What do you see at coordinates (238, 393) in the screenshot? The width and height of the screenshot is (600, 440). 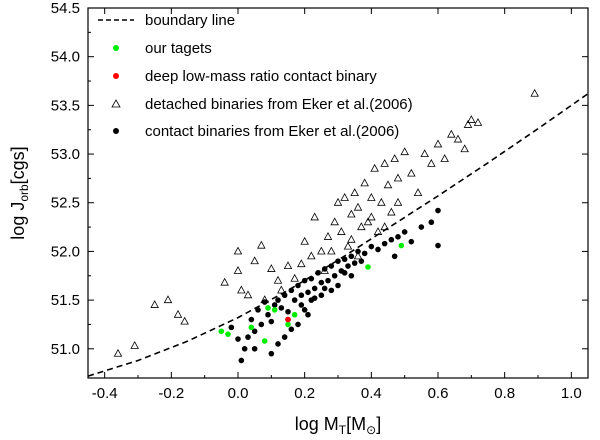 I see `x-tick-label: 0.0` at bounding box center [238, 393].